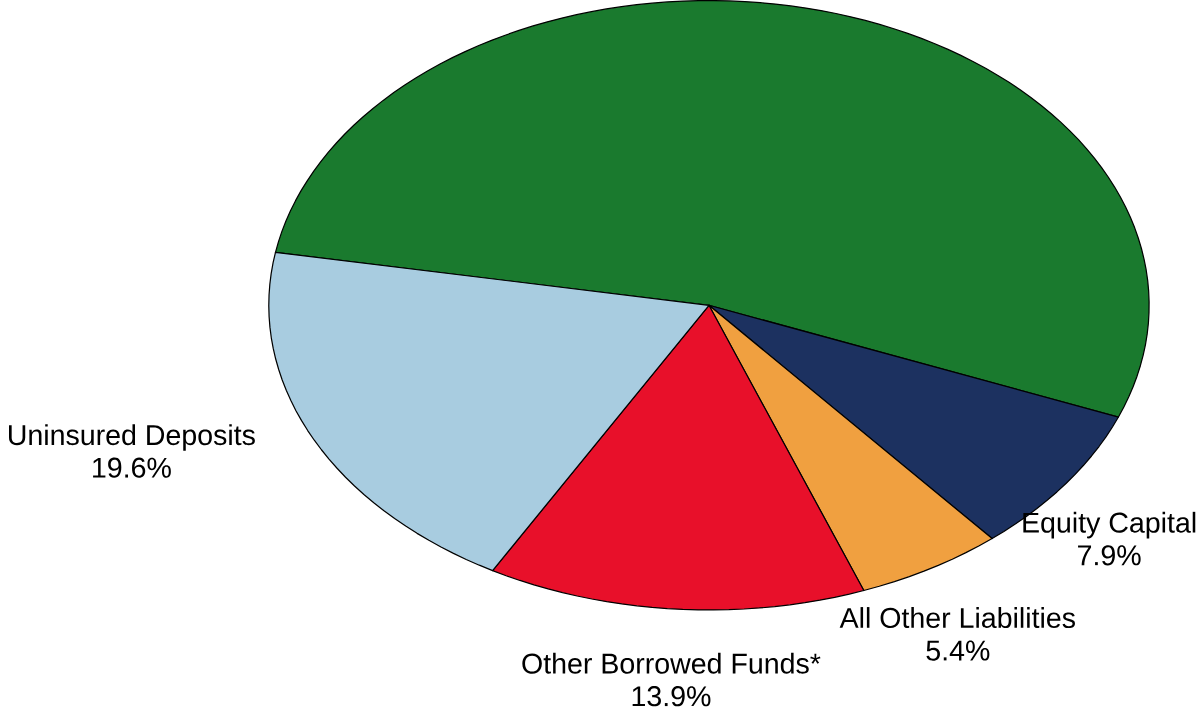  Describe the element at coordinates (671, 663) in the screenshot. I see `slice-label: Other Borrowed Funds*` at that location.